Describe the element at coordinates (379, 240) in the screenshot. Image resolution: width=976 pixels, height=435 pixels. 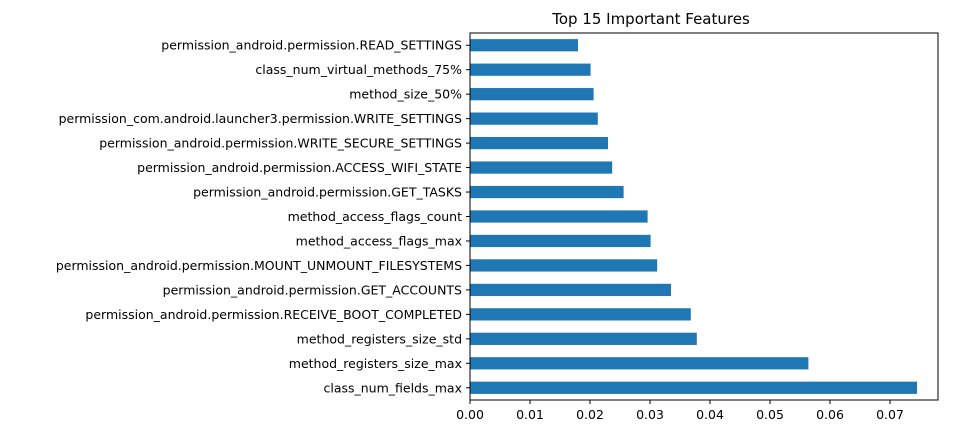
I see `y-tick-label: method_access_flags_max` at that location.